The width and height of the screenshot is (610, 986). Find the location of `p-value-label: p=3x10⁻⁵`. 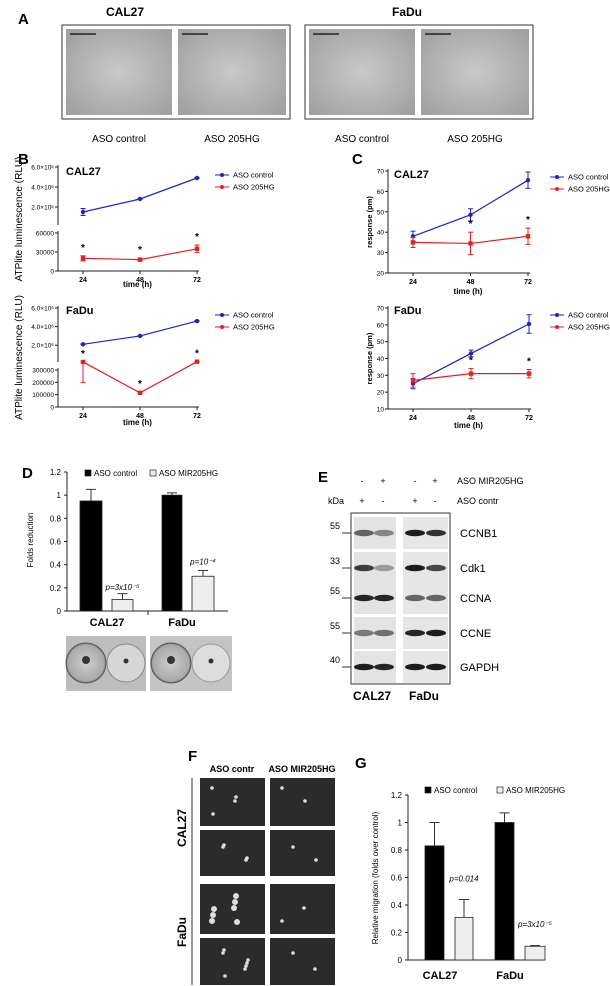

p-value-label: p=3x10⁻⁵ is located at coordinates (535, 924).